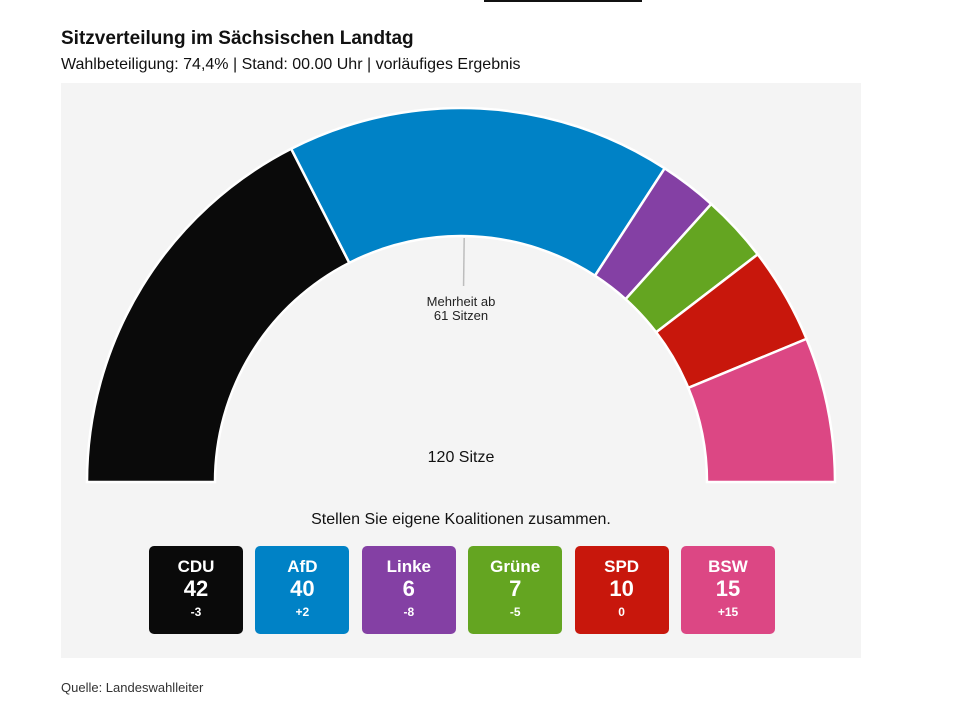 The height and width of the screenshot is (706, 962). Describe the element at coordinates (132, 687) in the screenshot. I see `source-note: Quelle: Landeswahlleiter` at that location.